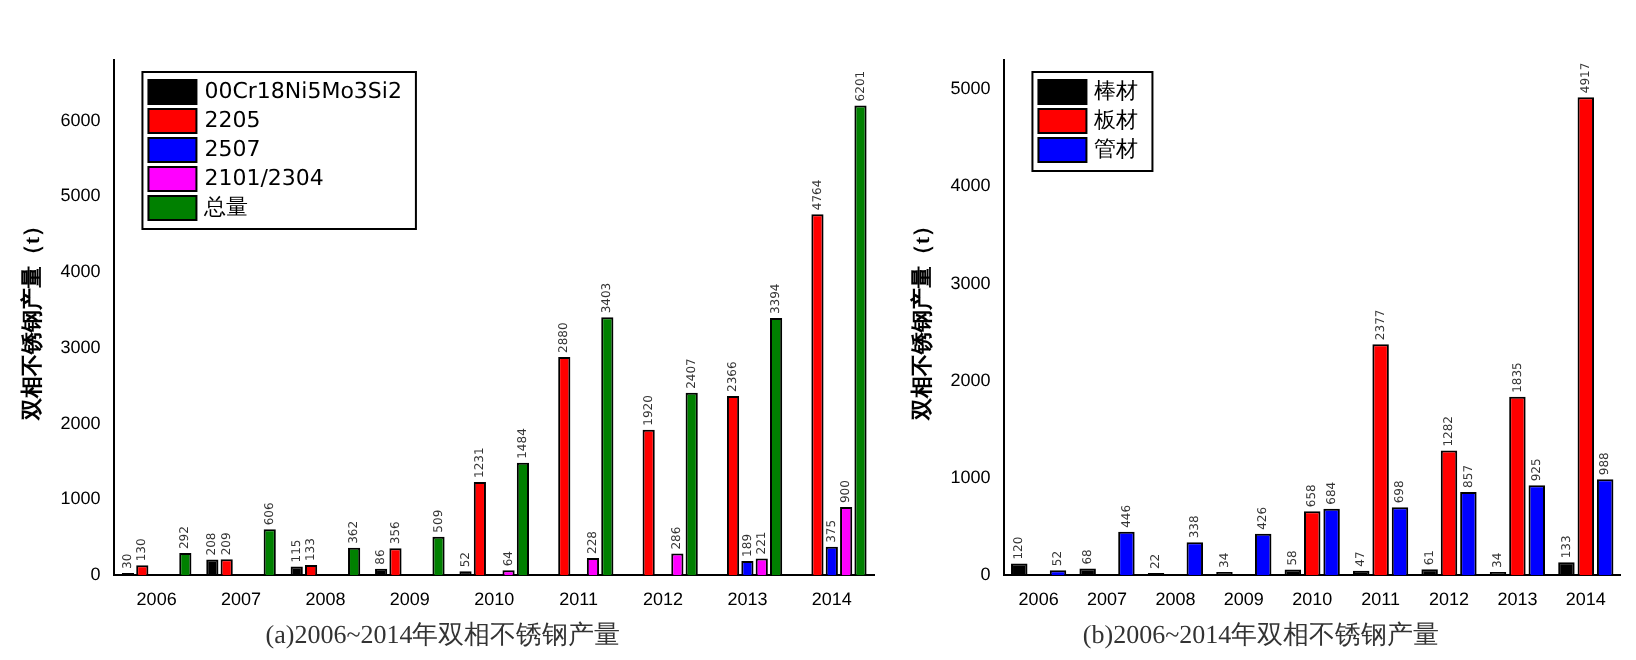 This screenshot has width=1636, height=660. What do you see at coordinates (1115, 119) in the screenshot?
I see `legend-label: 板材` at bounding box center [1115, 119].